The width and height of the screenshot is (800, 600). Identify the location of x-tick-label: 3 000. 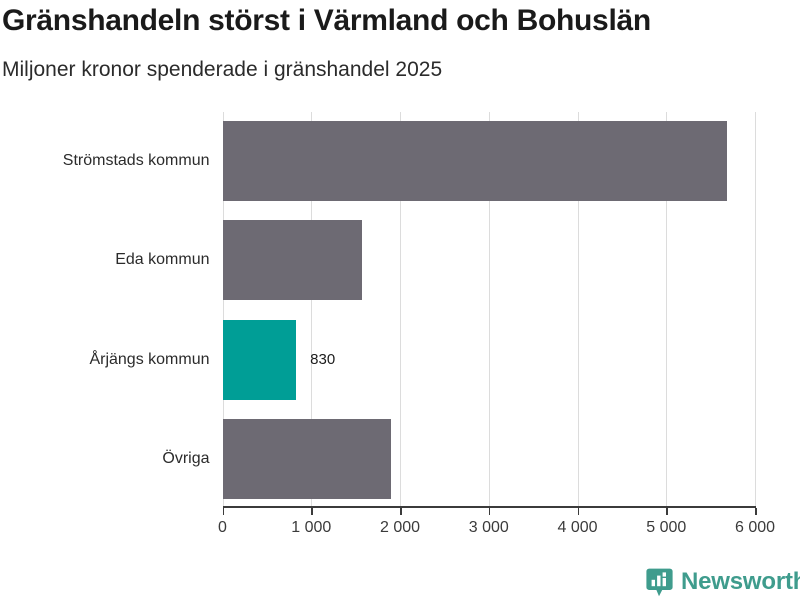
(488, 527).